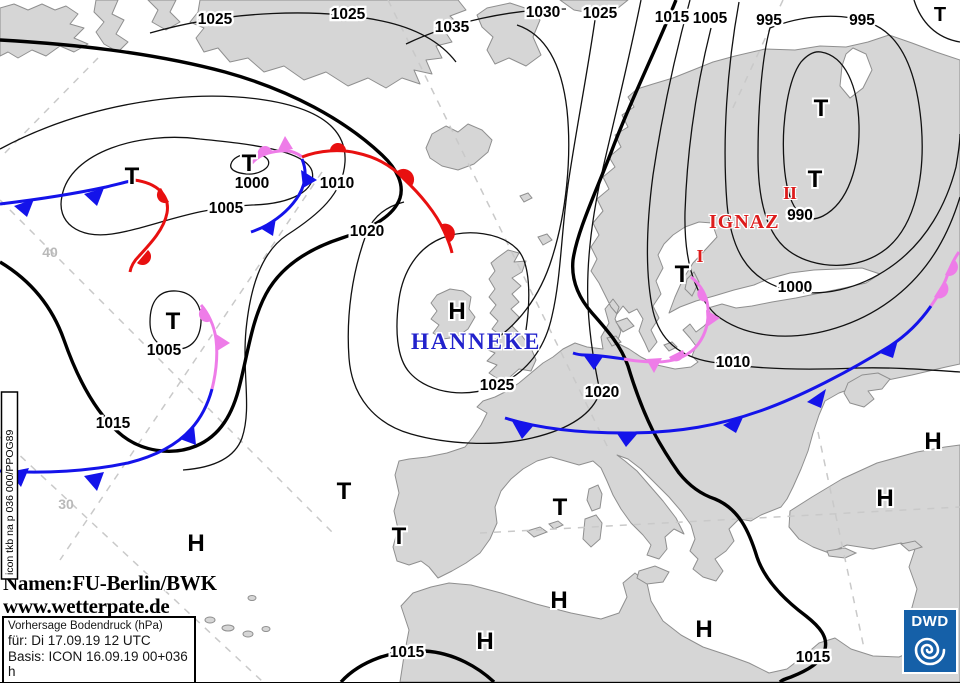  What do you see at coordinates (537, 532) in the screenshot?
I see `island-mallorca` at bounding box center [537, 532].